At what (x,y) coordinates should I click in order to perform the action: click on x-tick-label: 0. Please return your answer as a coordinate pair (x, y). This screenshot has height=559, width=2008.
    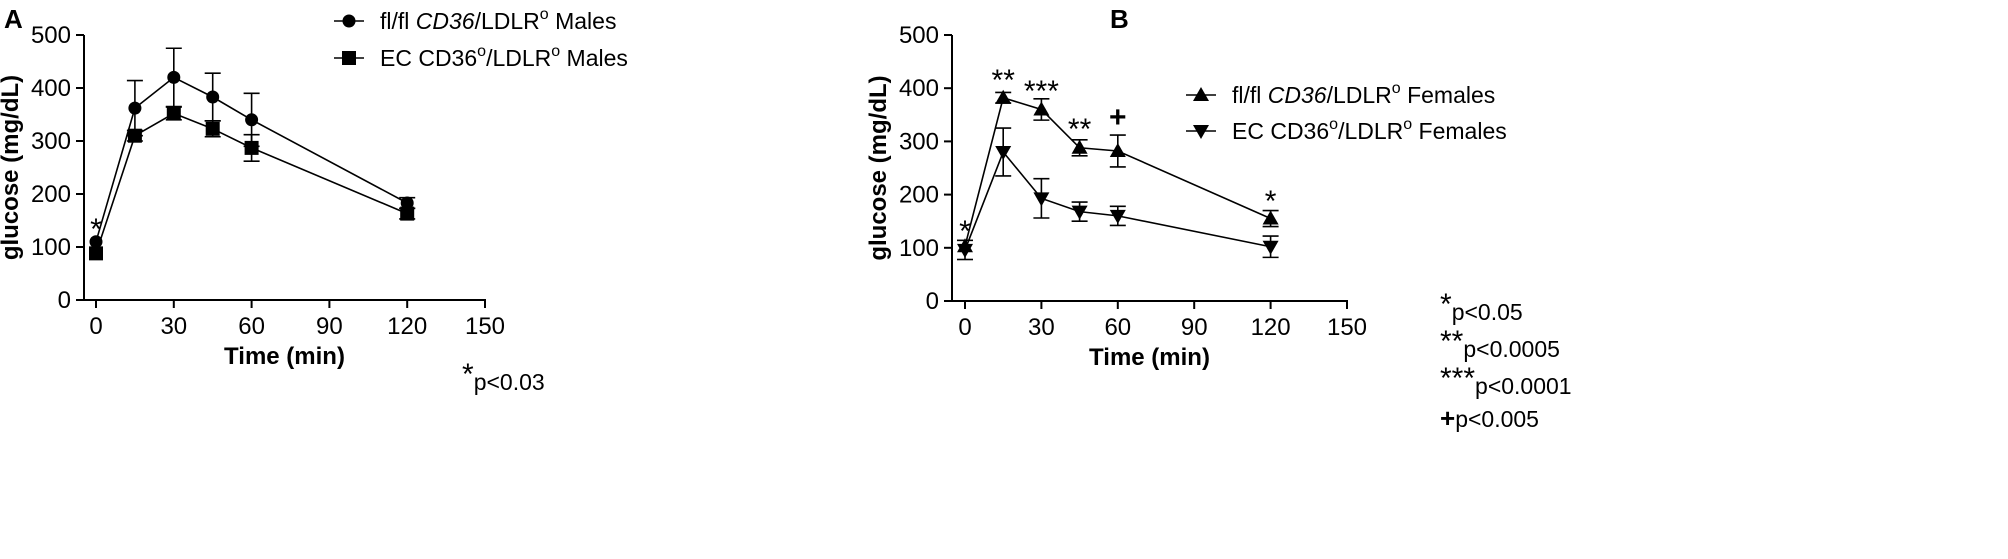
    Looking at the image, I should click on (964, 327).